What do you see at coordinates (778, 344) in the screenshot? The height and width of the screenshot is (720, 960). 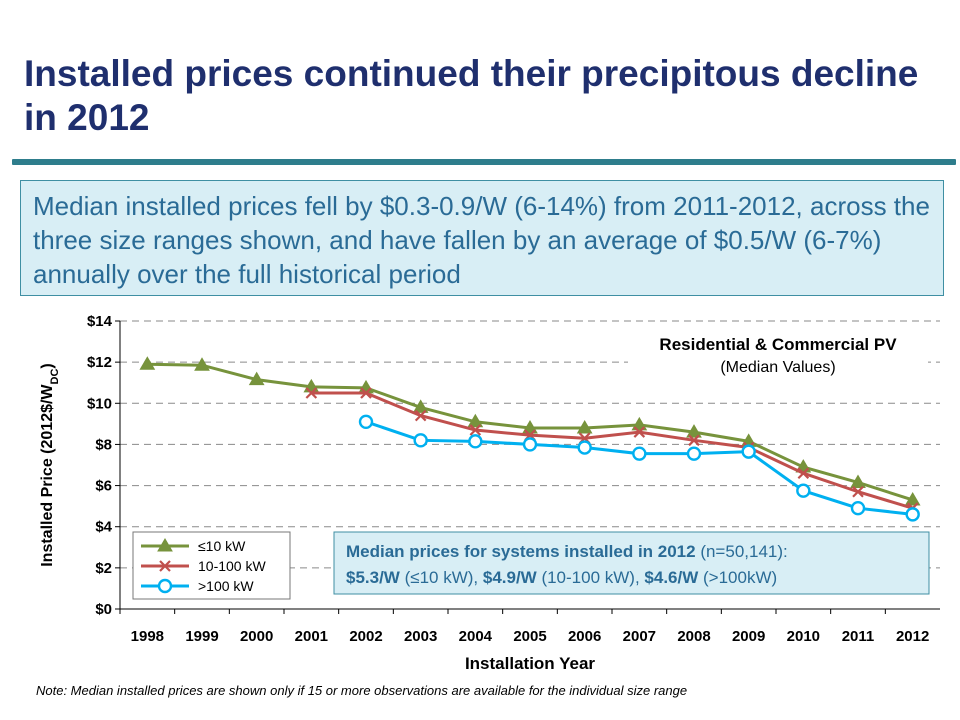 I see `chart-title: Residential & Commercial PV` at bounding box center [778, 344].